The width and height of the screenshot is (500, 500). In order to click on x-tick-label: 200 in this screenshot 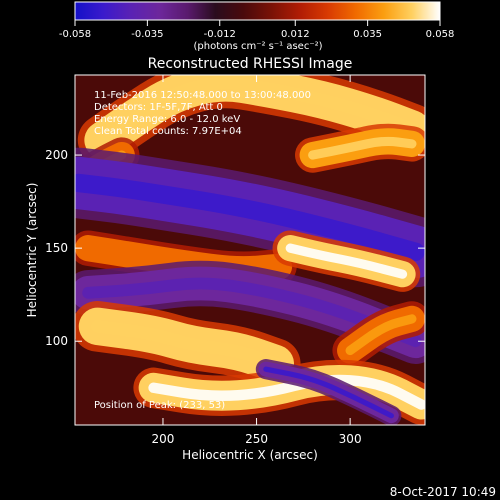, I will do `click(163, 439)`.